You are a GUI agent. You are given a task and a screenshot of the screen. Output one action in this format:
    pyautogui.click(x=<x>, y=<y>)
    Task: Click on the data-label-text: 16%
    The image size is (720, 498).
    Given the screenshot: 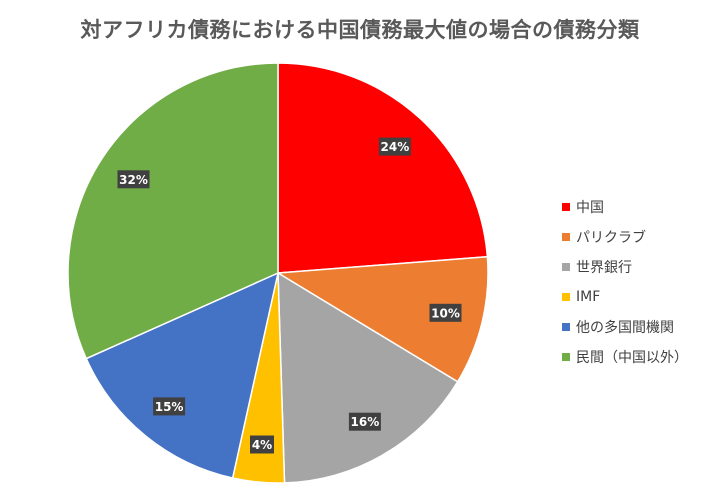 What is the action you would take?
    pyautogui.click(x=365, y=422)
    